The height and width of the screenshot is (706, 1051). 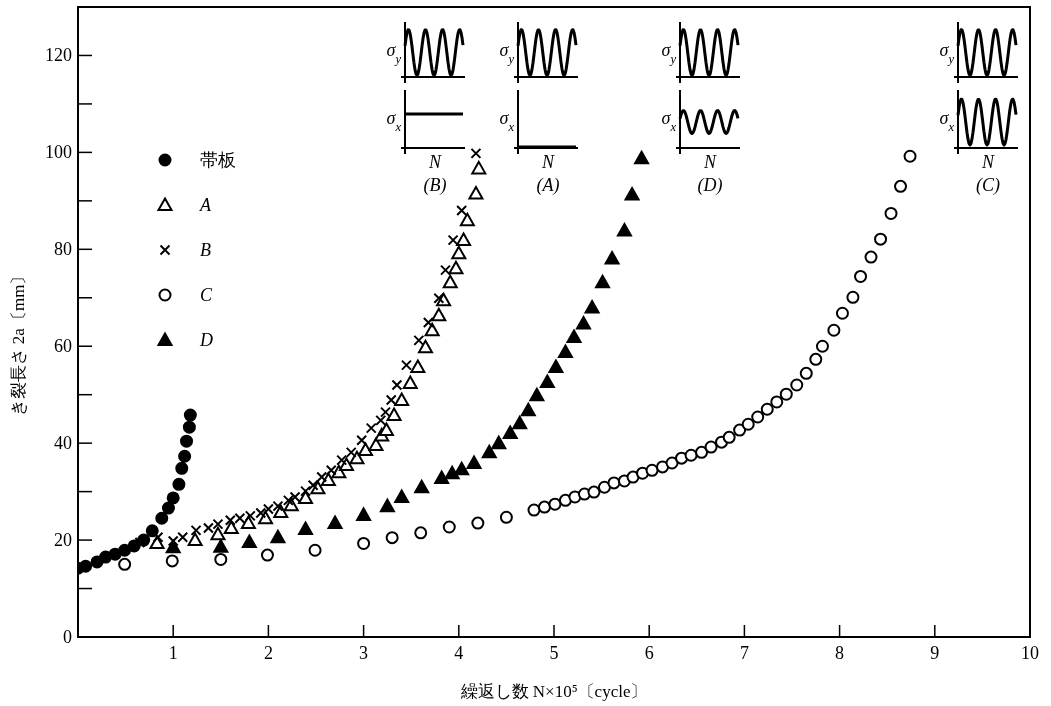 I want to click on x-tick-label: 8, so click(x=840, y=653).